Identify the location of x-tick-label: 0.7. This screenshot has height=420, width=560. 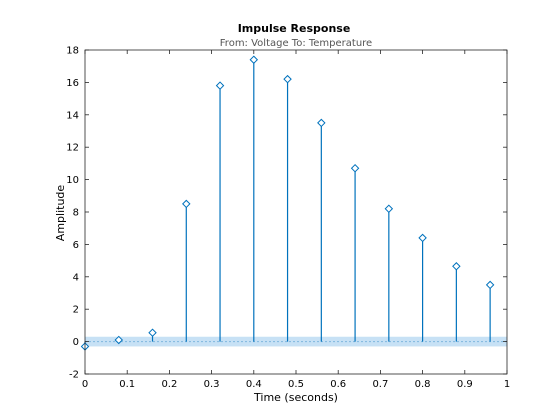
(380, 384).